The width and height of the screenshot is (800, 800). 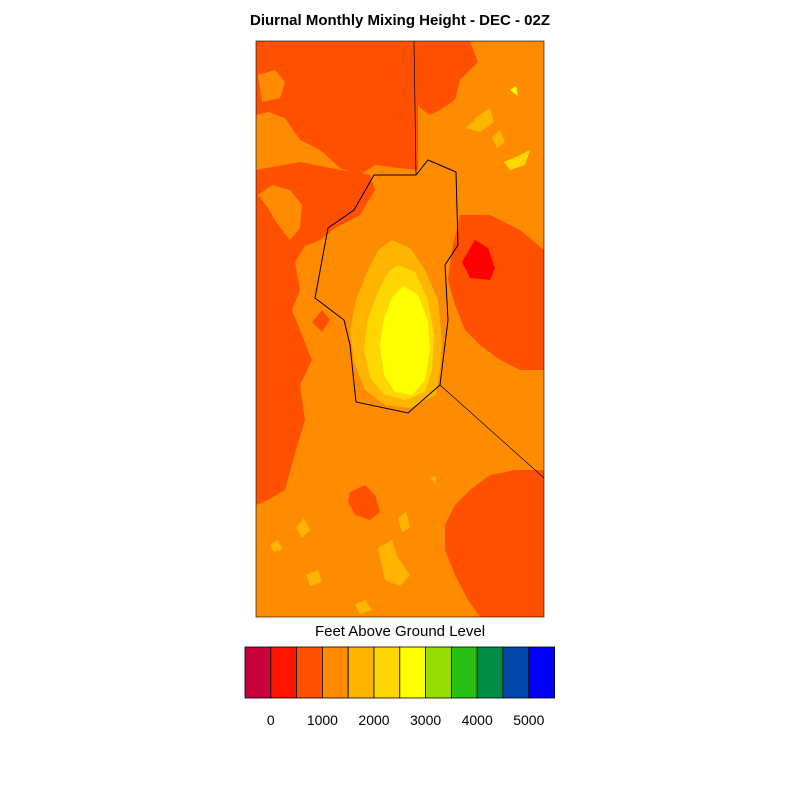 I want to click on legend-tick-label: 0, so click(x=271, y=720).